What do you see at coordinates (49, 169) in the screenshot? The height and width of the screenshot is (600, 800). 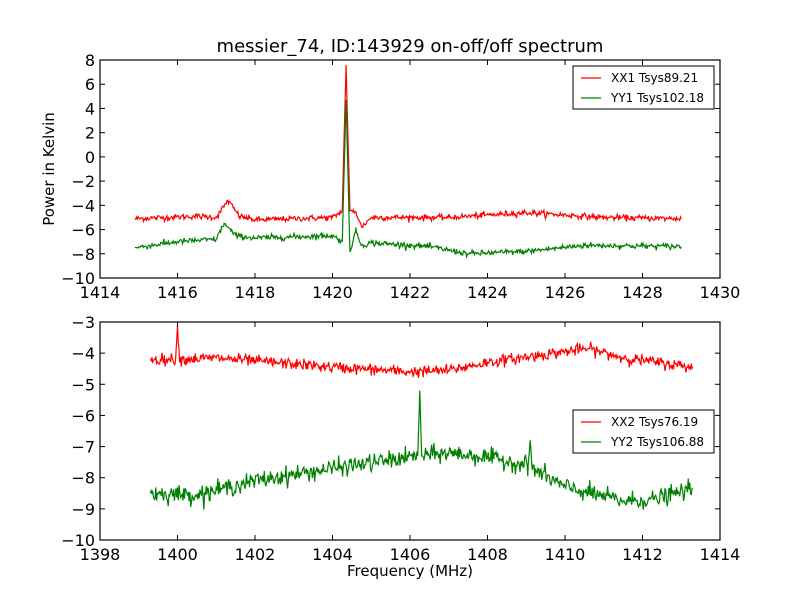 I see `y-axis-label: Power in Kelvin` at bounding box center [49, 169].